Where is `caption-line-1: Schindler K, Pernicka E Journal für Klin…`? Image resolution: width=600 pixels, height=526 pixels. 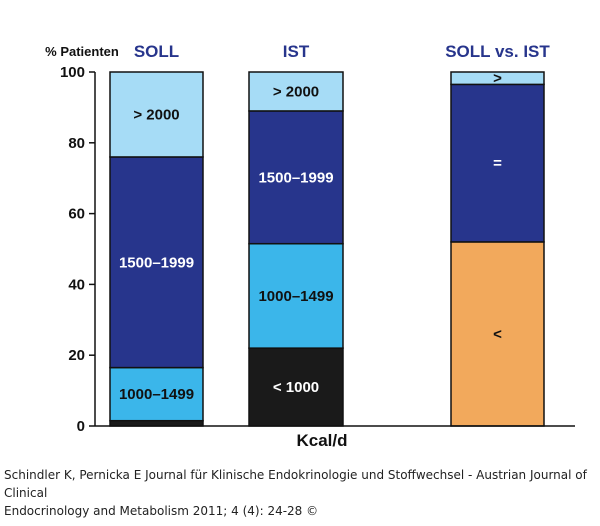 caption-line-1: Schindler K, Pernicka E Journal für Klin… is located at coordinates (295, 484).